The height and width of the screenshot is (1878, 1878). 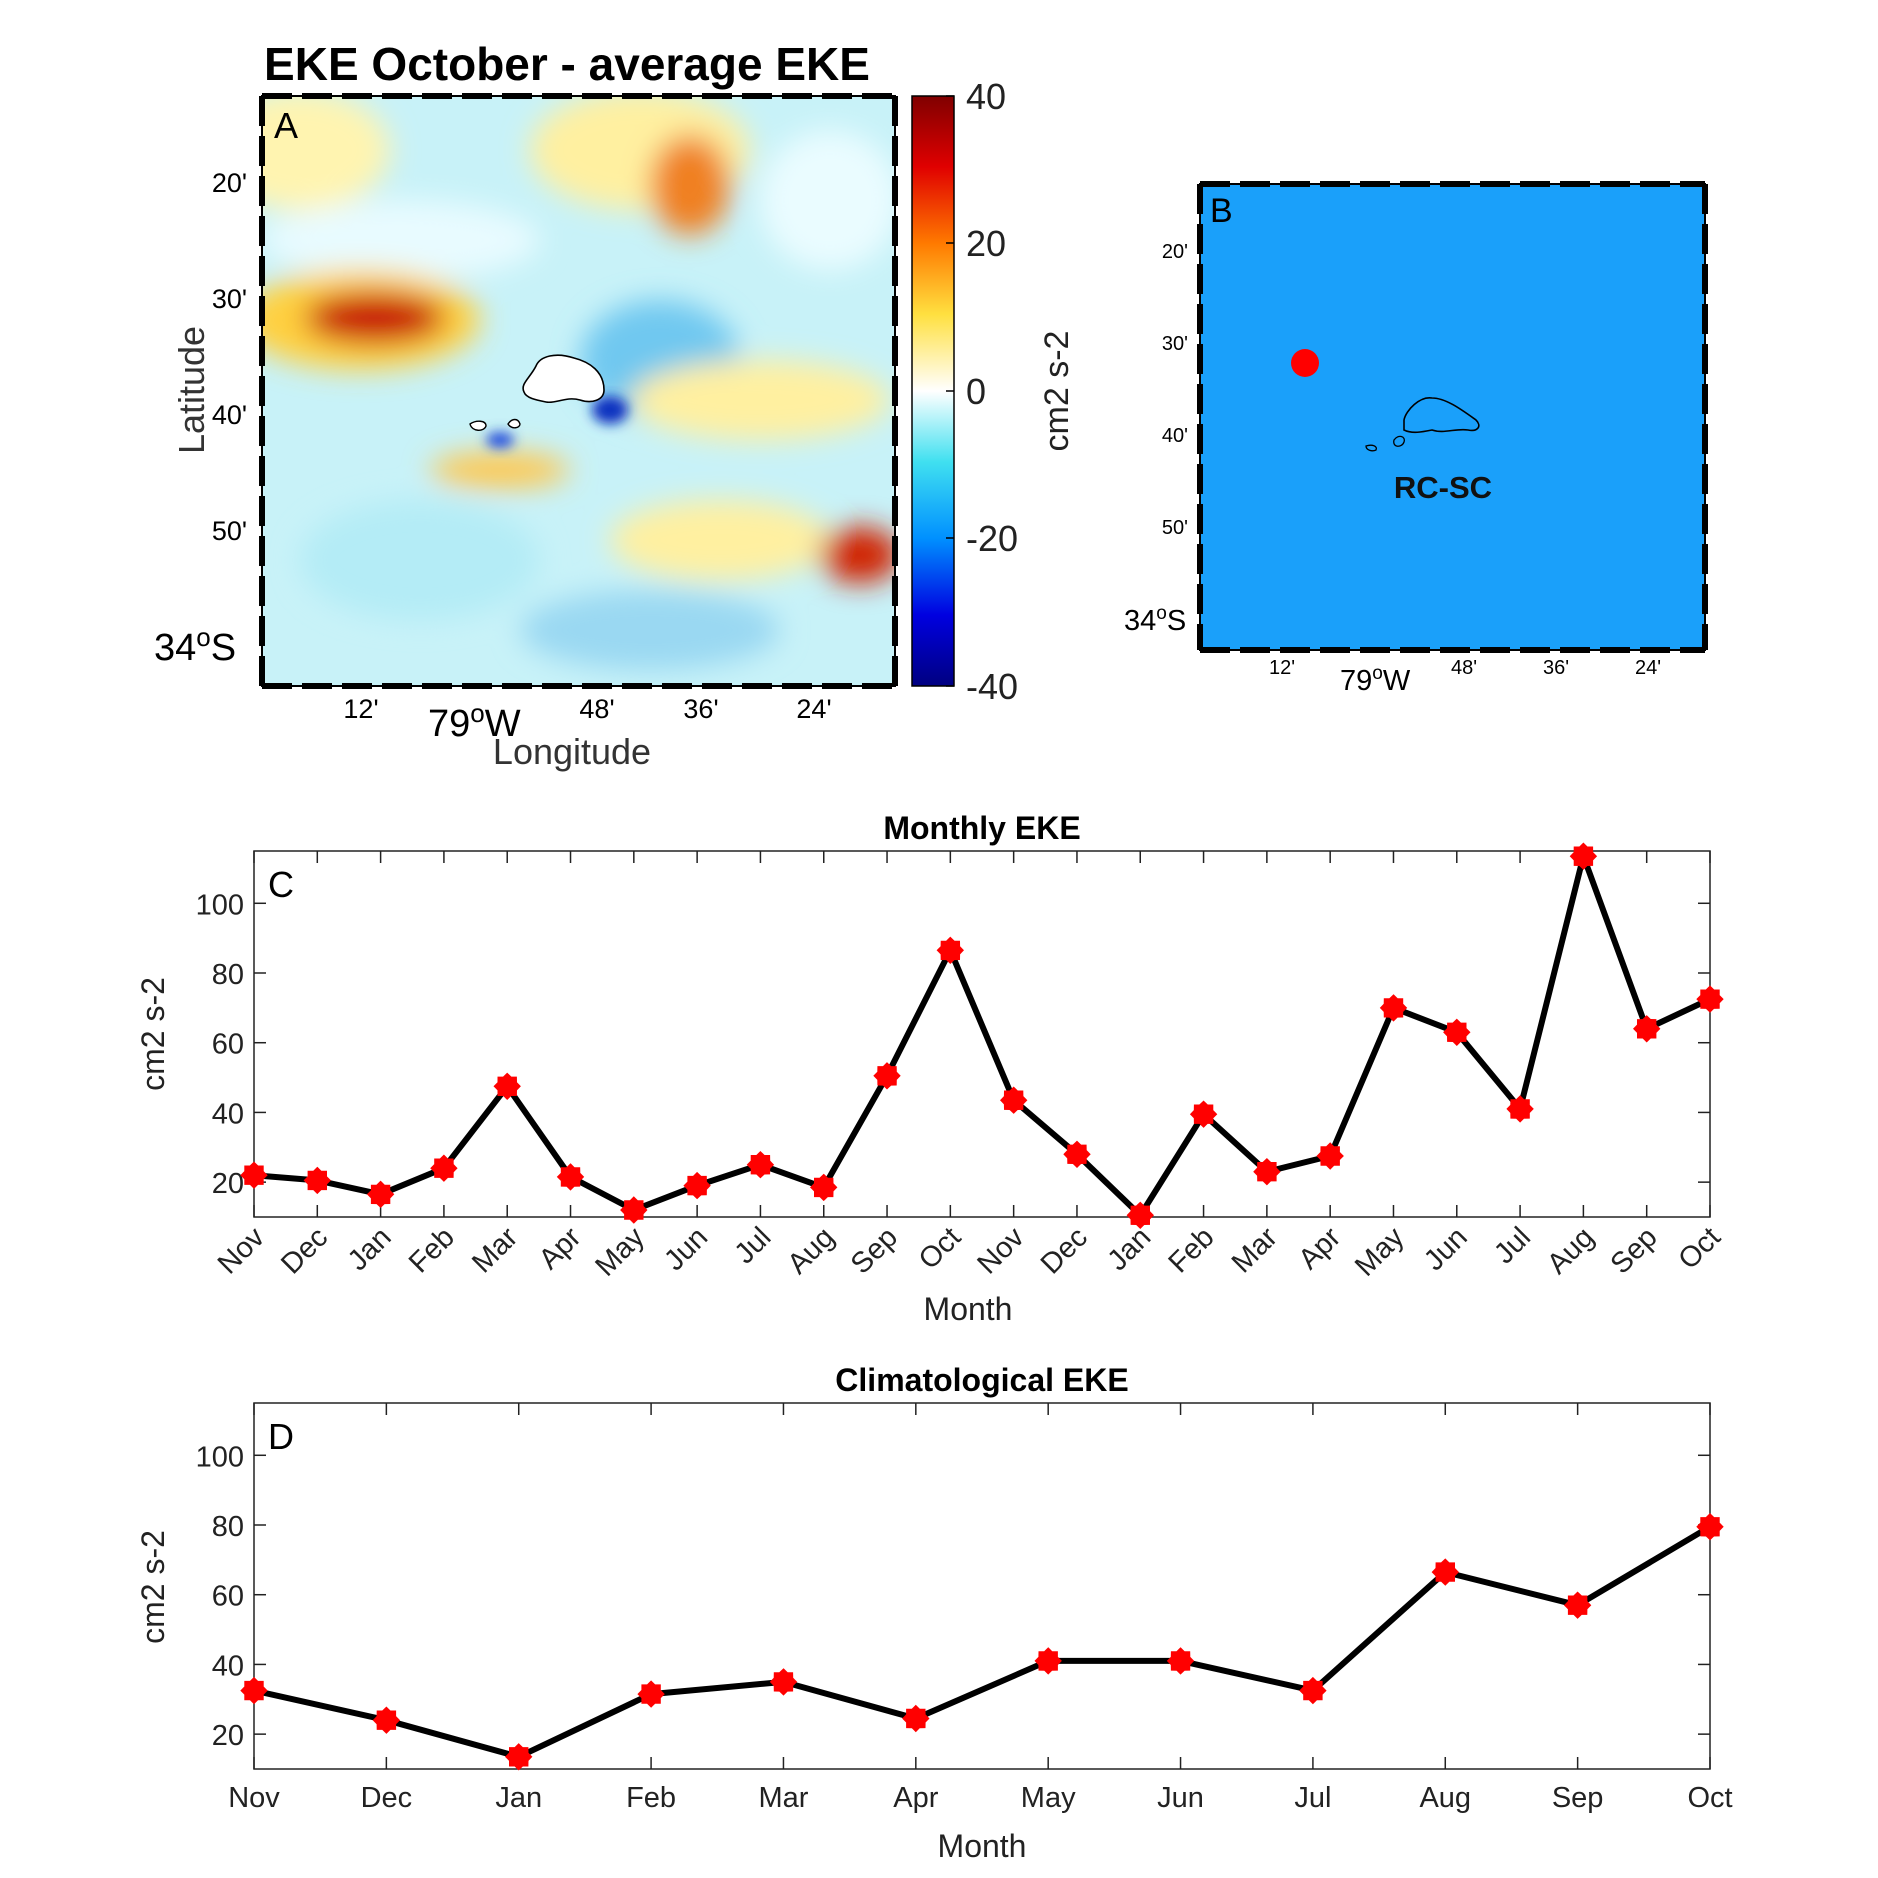 I want to click on panel-b-label: B, so click(x=1221, y=211).